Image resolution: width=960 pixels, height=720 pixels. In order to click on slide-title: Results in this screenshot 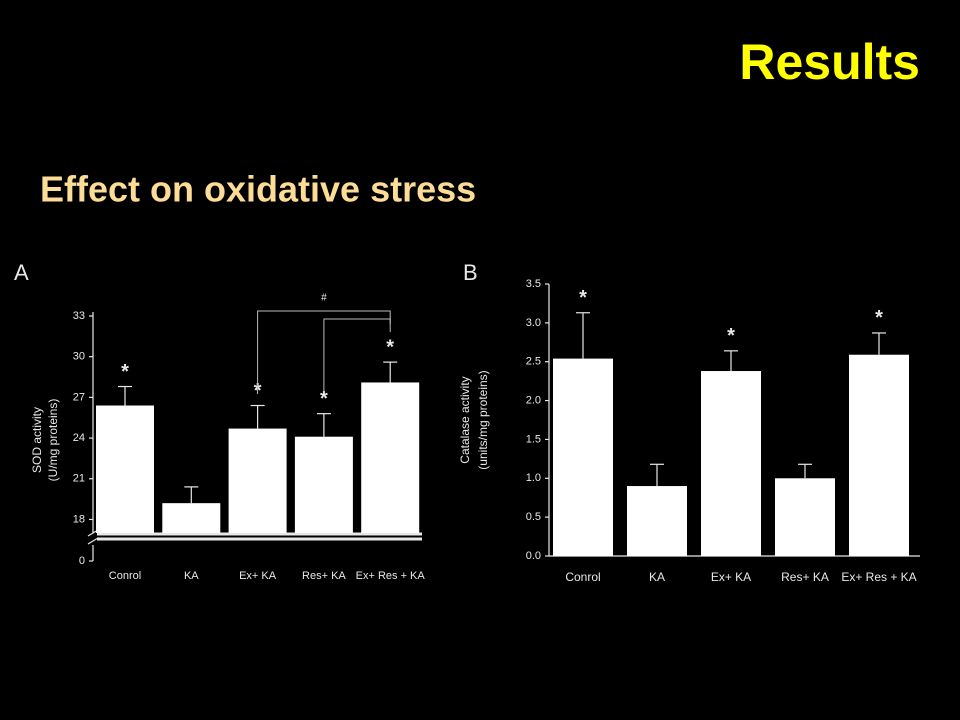, I will do `click(829, 62)`.